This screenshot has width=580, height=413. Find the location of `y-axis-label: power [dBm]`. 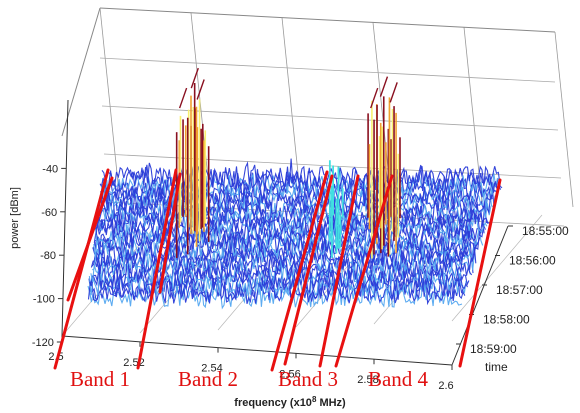

y-axis-label: power [dBm] is located at coordinates (15, 218).